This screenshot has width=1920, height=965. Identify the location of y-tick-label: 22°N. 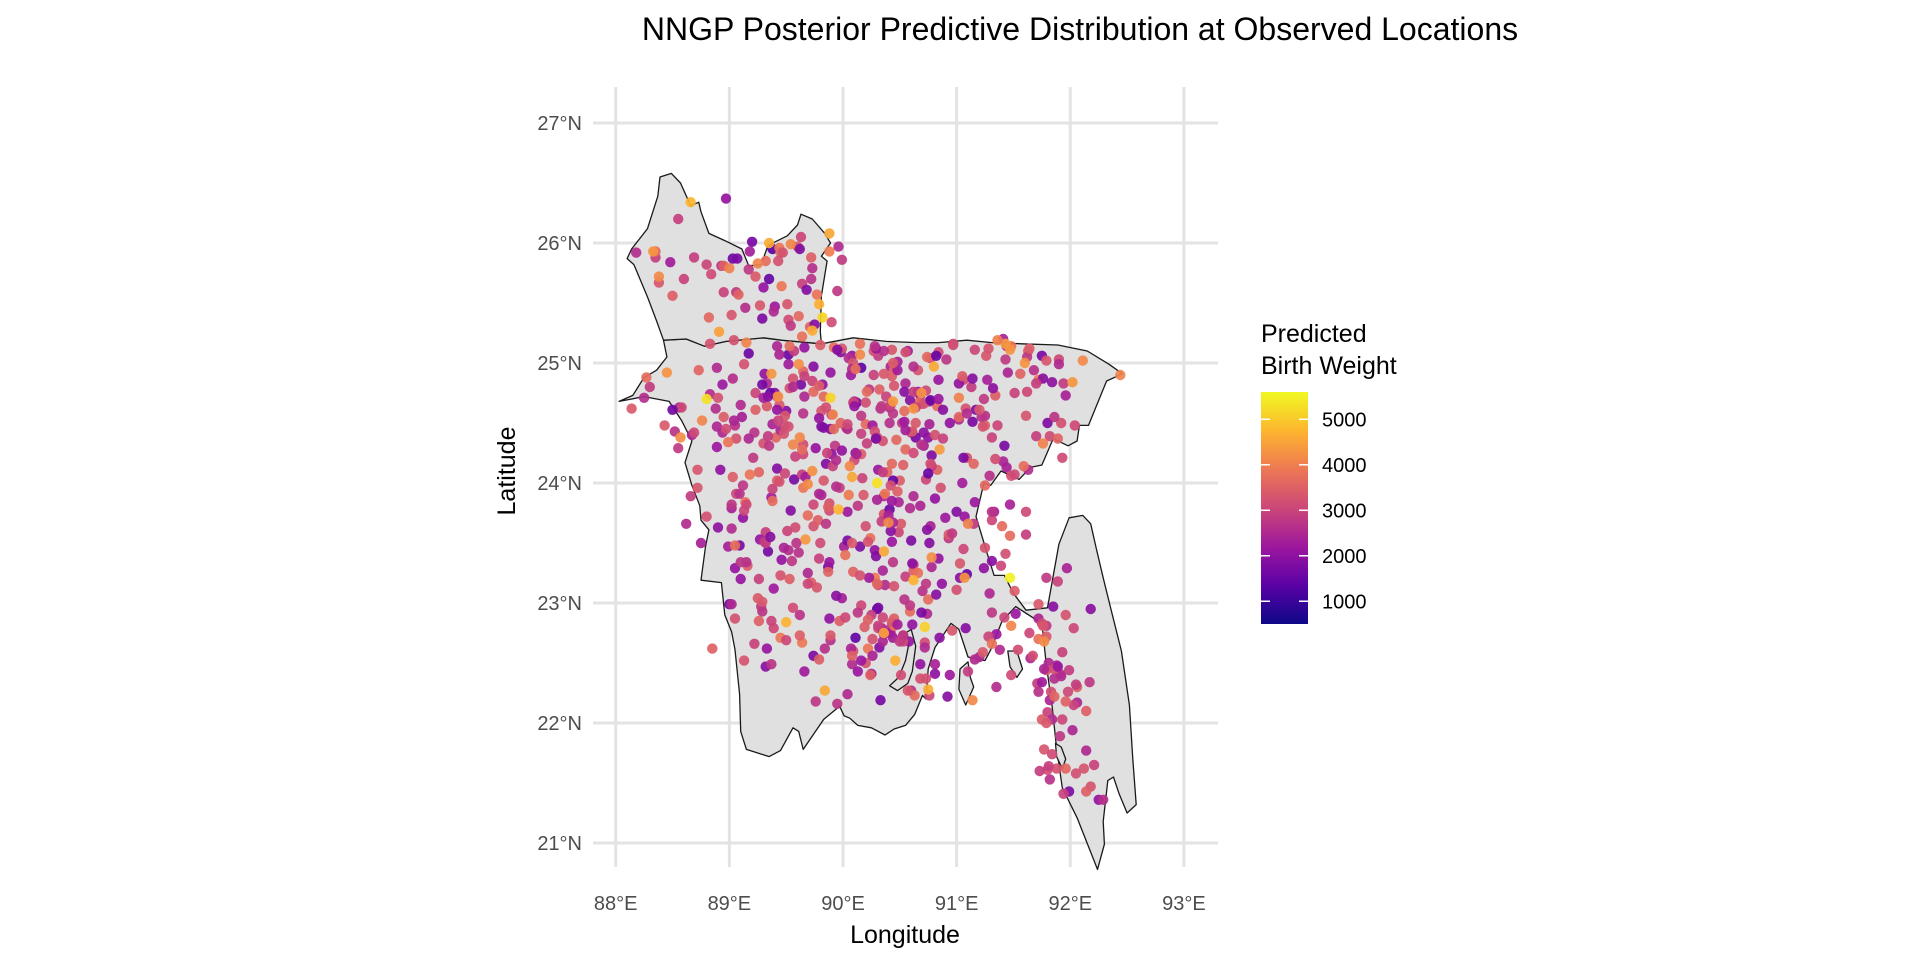
(559, 724).